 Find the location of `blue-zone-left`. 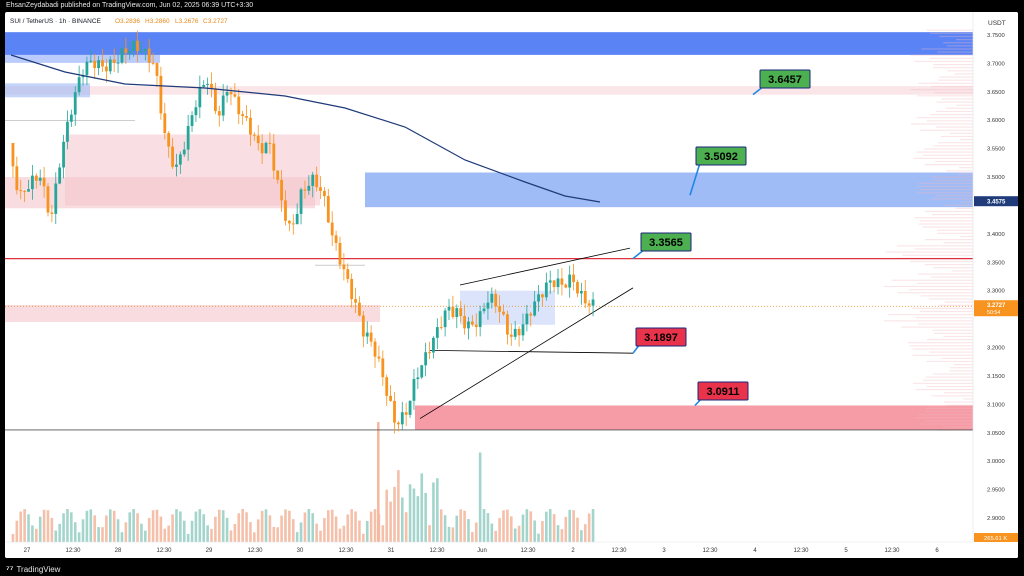

blue-zone-left is located at coordinates (47, 90).